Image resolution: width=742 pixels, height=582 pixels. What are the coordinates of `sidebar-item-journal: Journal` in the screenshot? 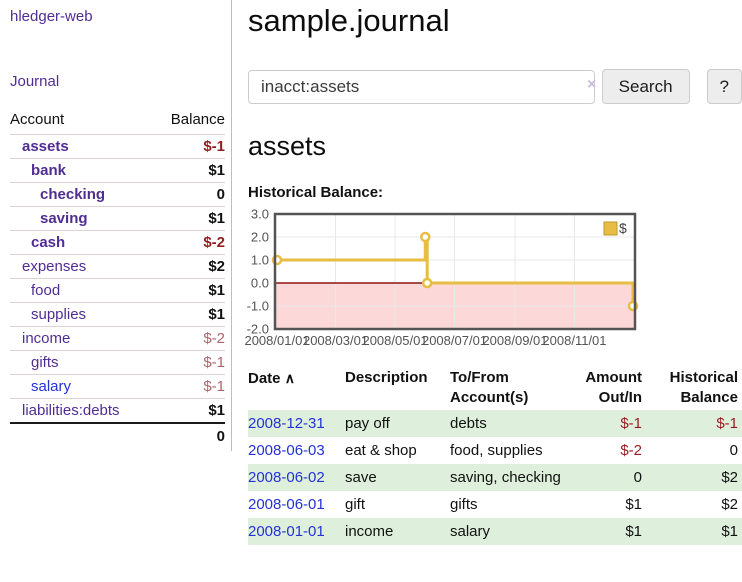 It's located at (35, 81).